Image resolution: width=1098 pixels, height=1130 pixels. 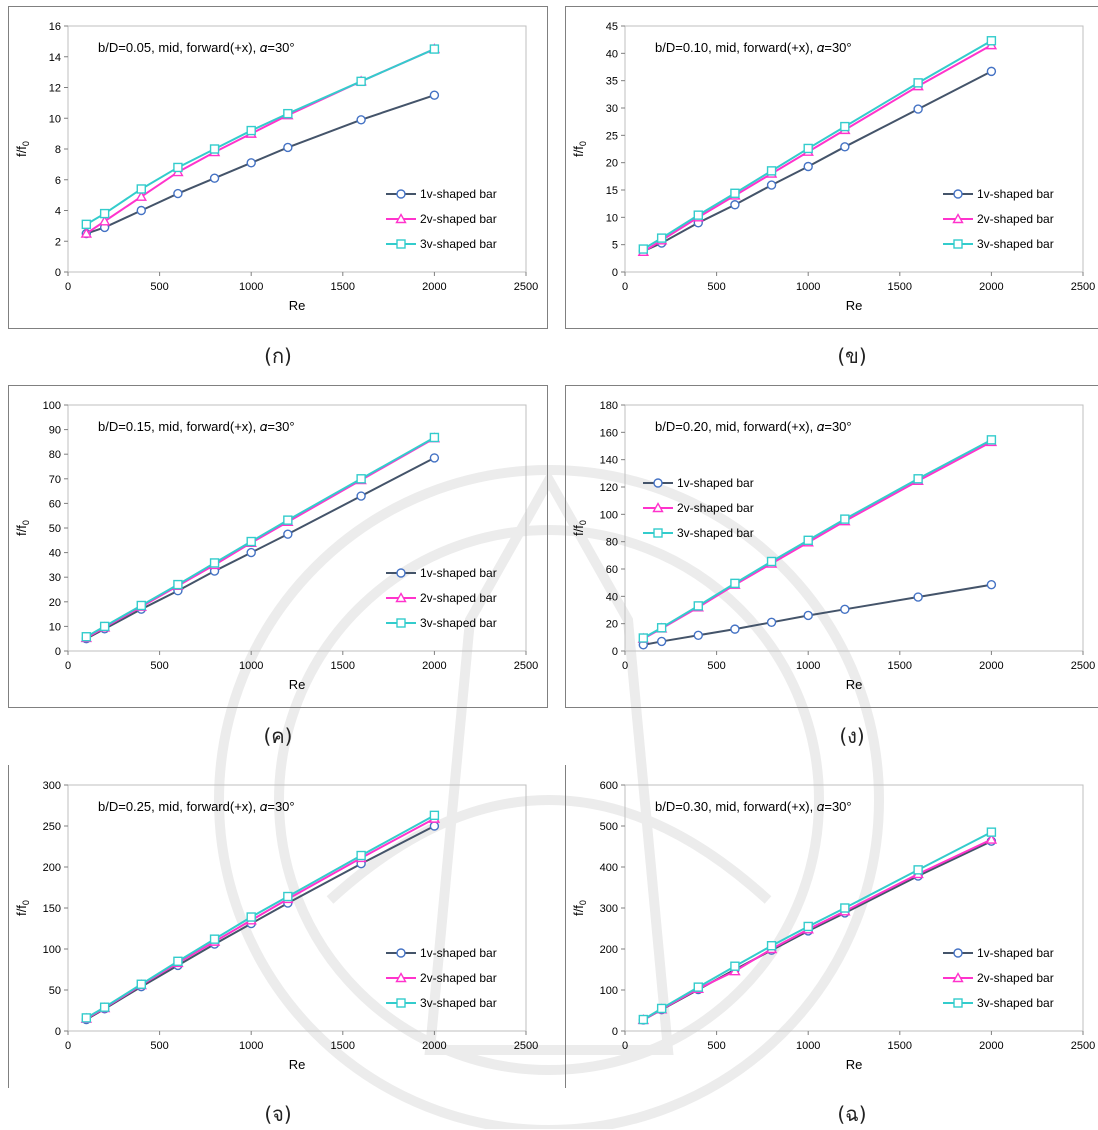 I want to click on legend-entry: 1v-shaped bar, so click(x=441, y=953).